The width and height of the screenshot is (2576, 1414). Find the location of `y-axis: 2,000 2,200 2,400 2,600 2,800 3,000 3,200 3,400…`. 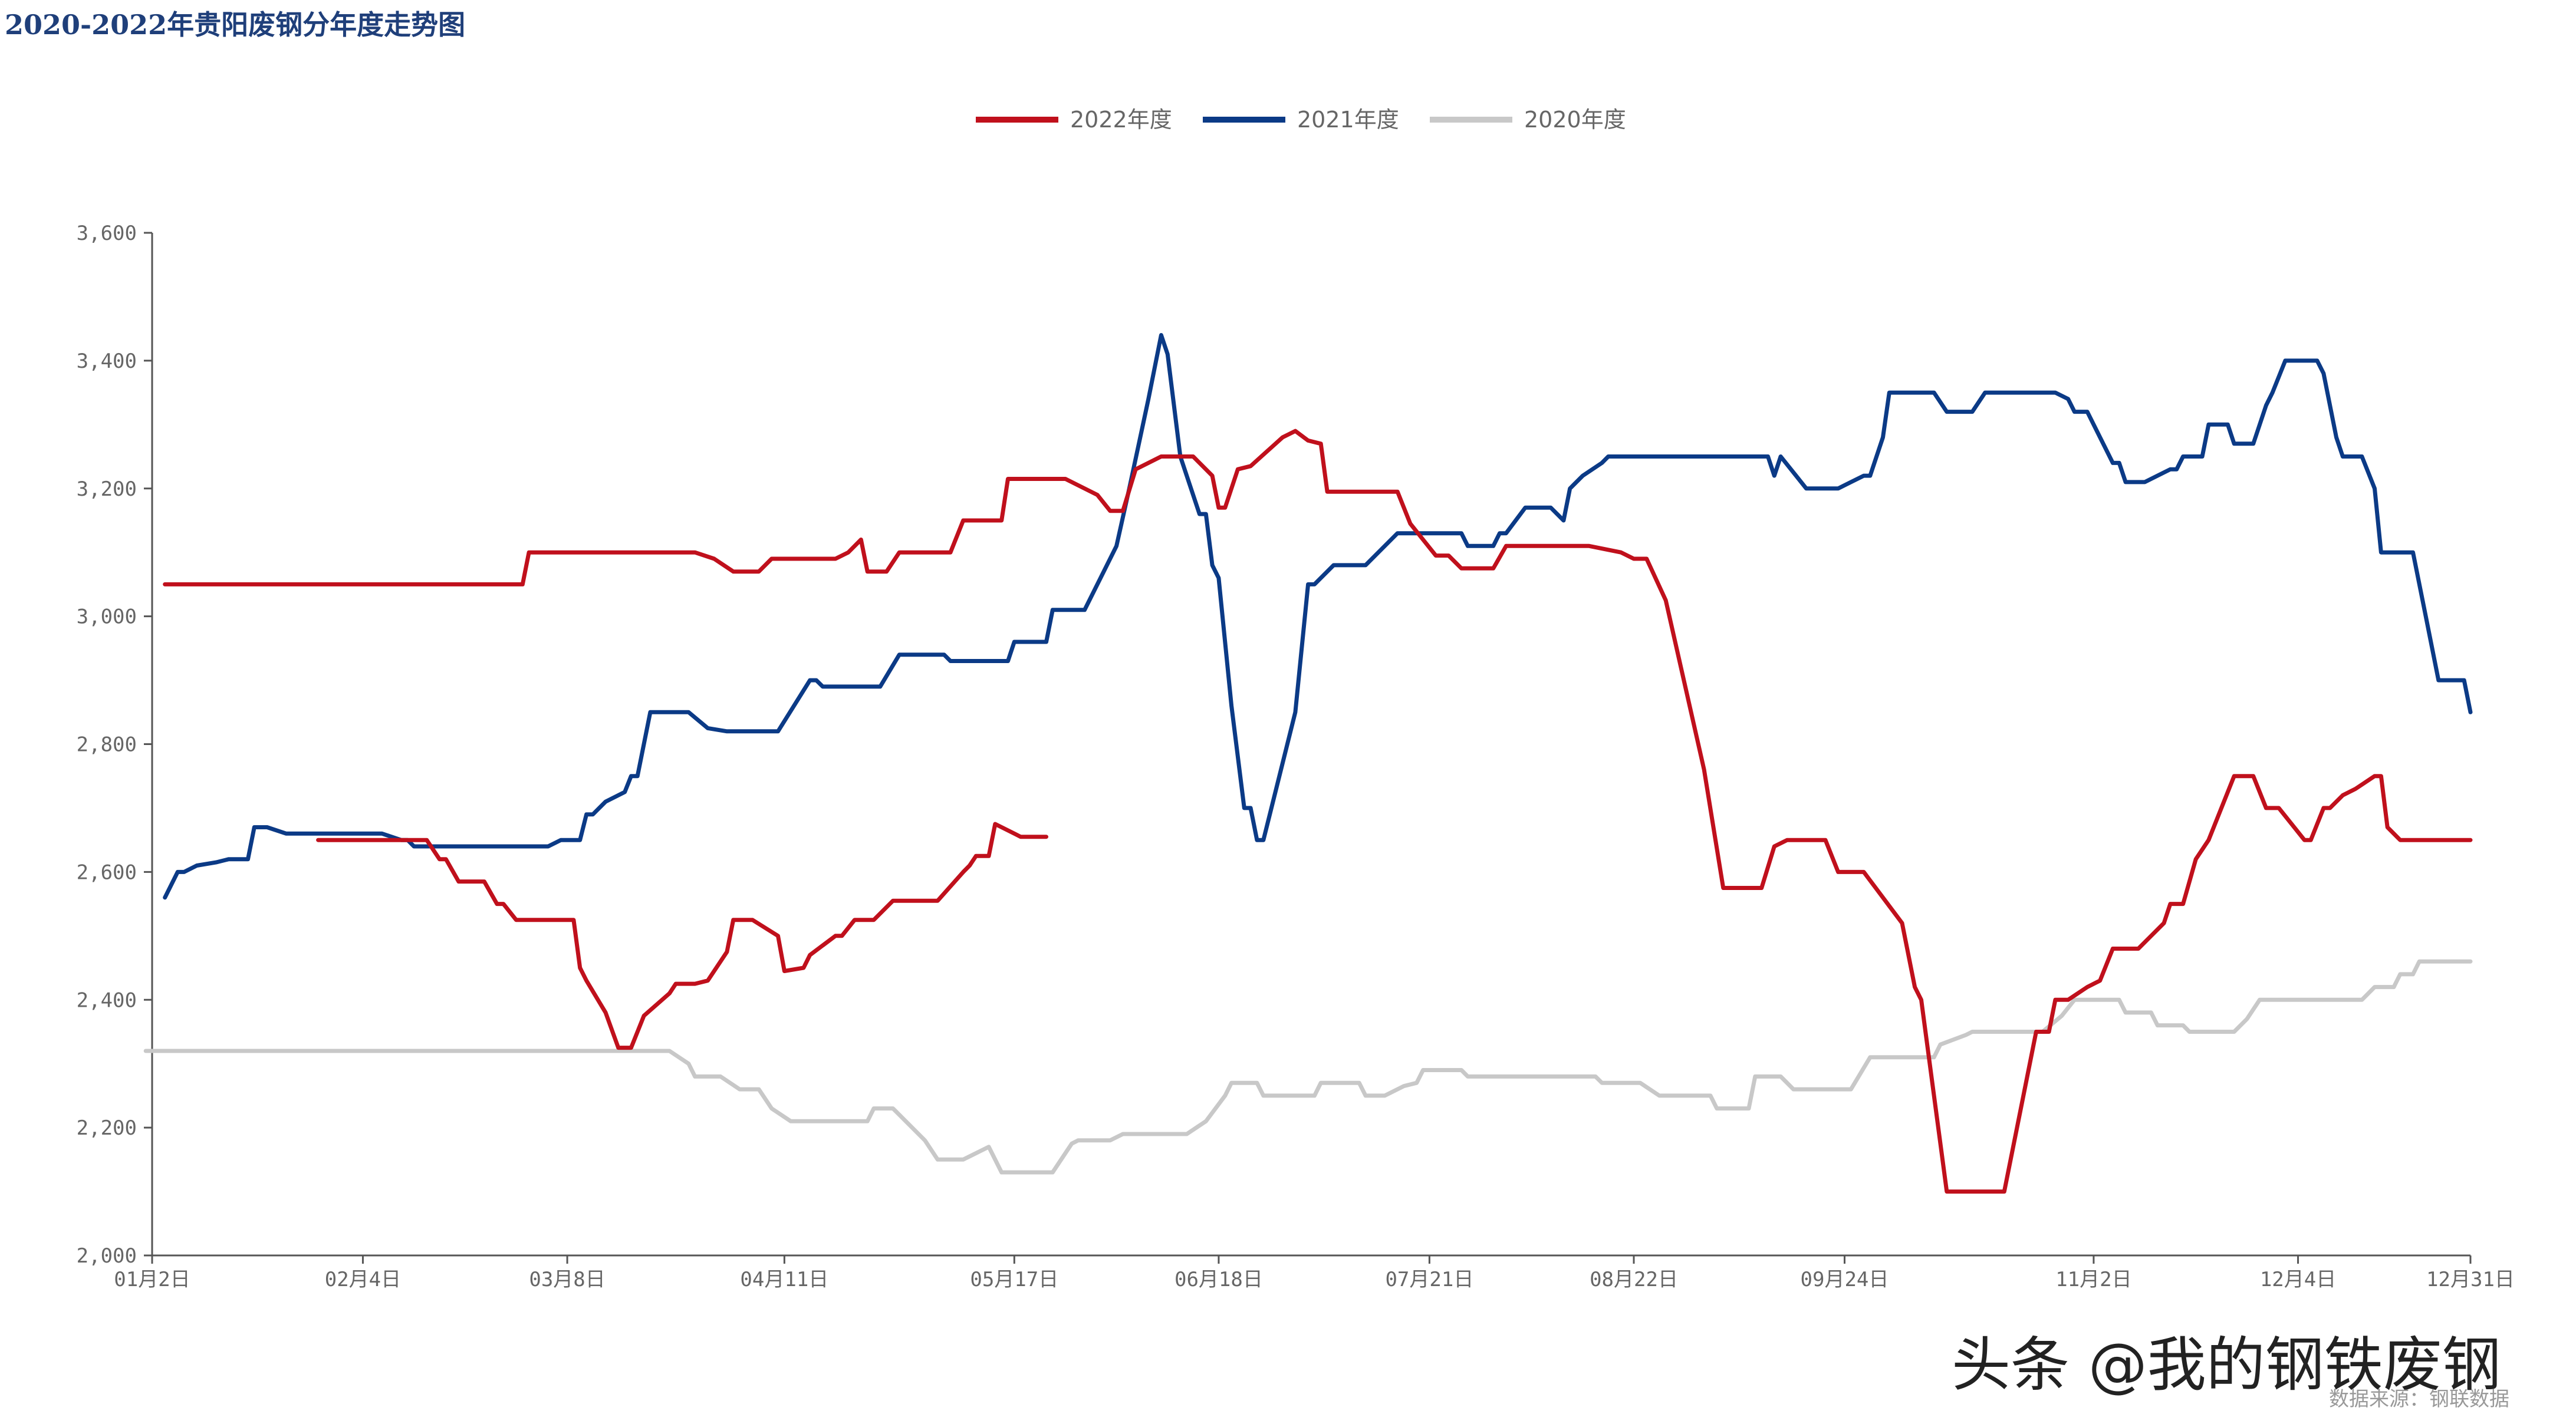

y-axis: 2,000 2,200 2,400 2,600 2,800 3,000 3,200 3,400… is located at coordinates (115, 745).